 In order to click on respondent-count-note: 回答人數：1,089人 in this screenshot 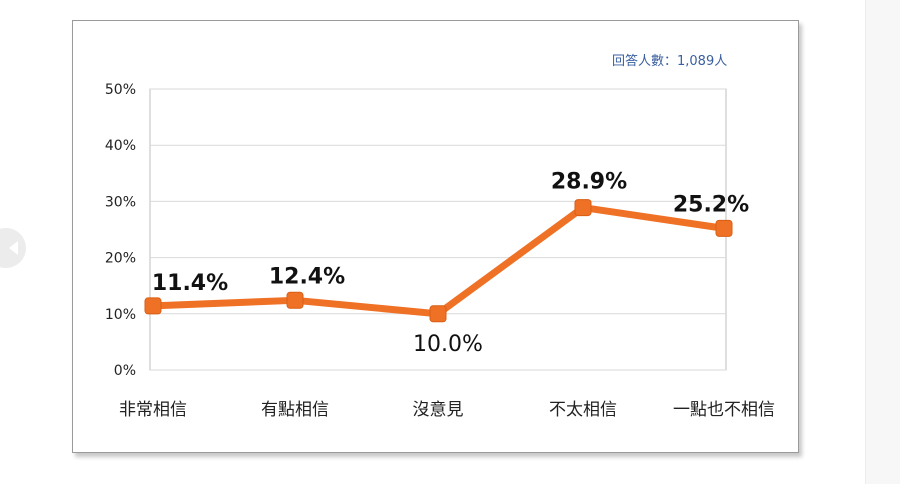, I will do `click(670, 61)`.